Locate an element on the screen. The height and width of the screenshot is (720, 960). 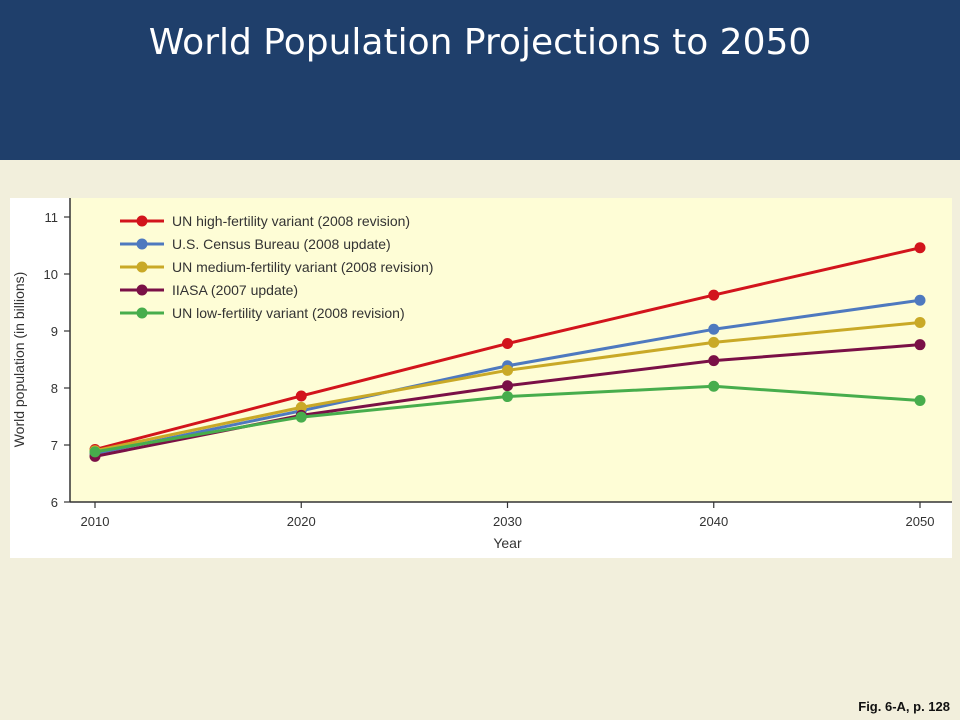
x-tick-label: 2040 is located at coordinates (713, 521).